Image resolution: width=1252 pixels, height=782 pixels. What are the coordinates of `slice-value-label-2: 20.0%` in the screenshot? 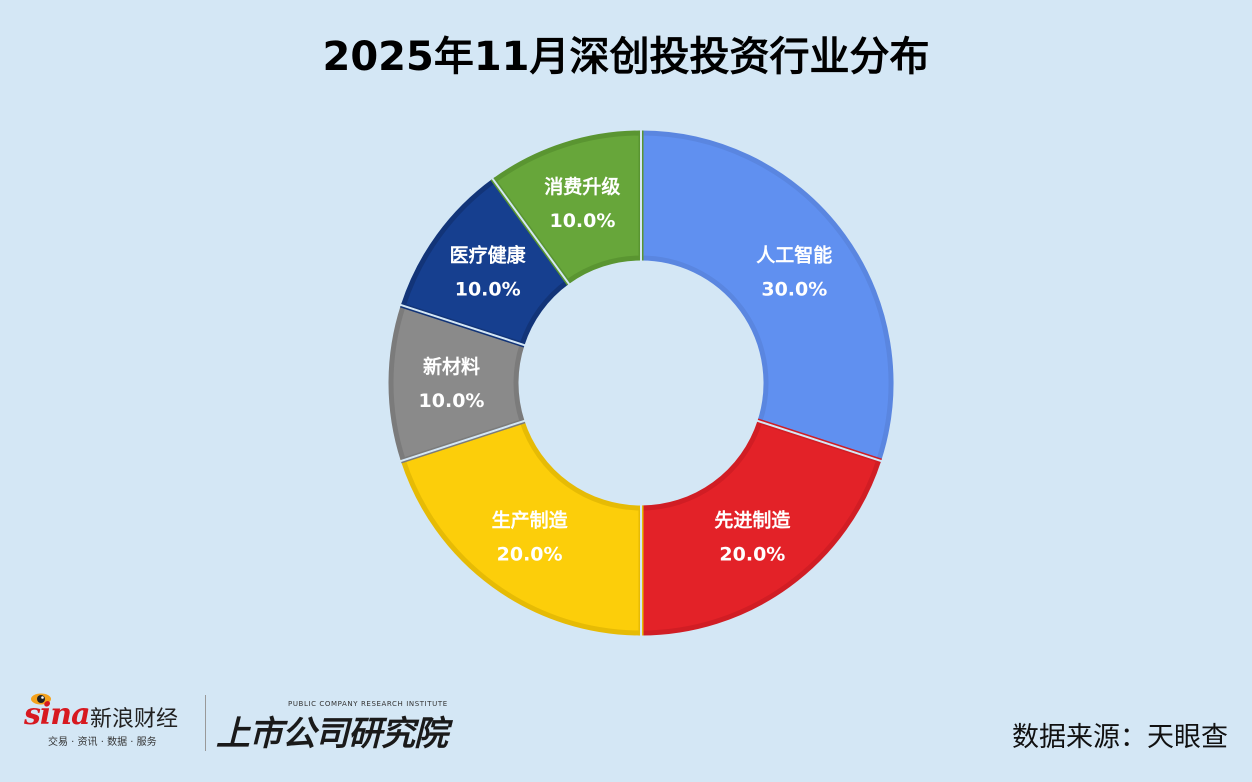 It's located at (752, 554).